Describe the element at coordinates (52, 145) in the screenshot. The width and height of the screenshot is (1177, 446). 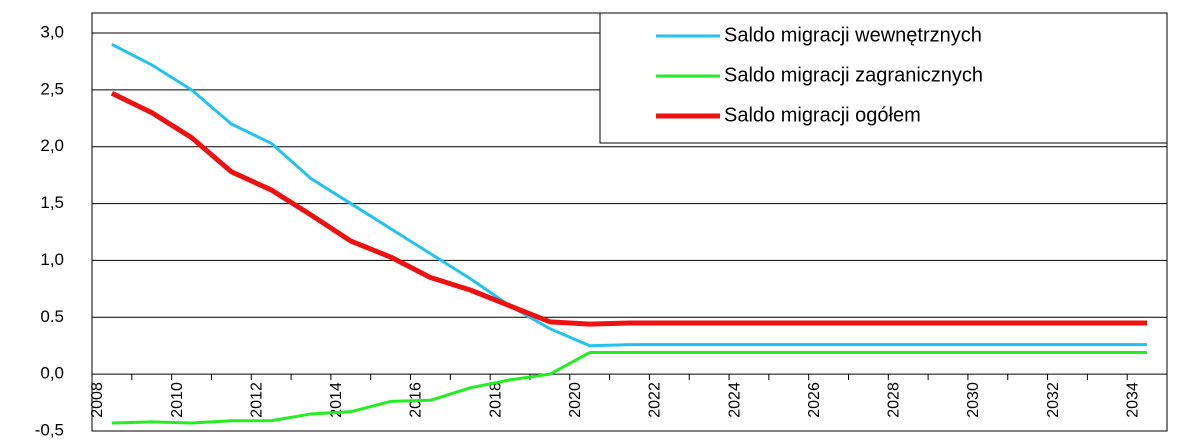
I see `y-tick-label: 2,0` at that location.